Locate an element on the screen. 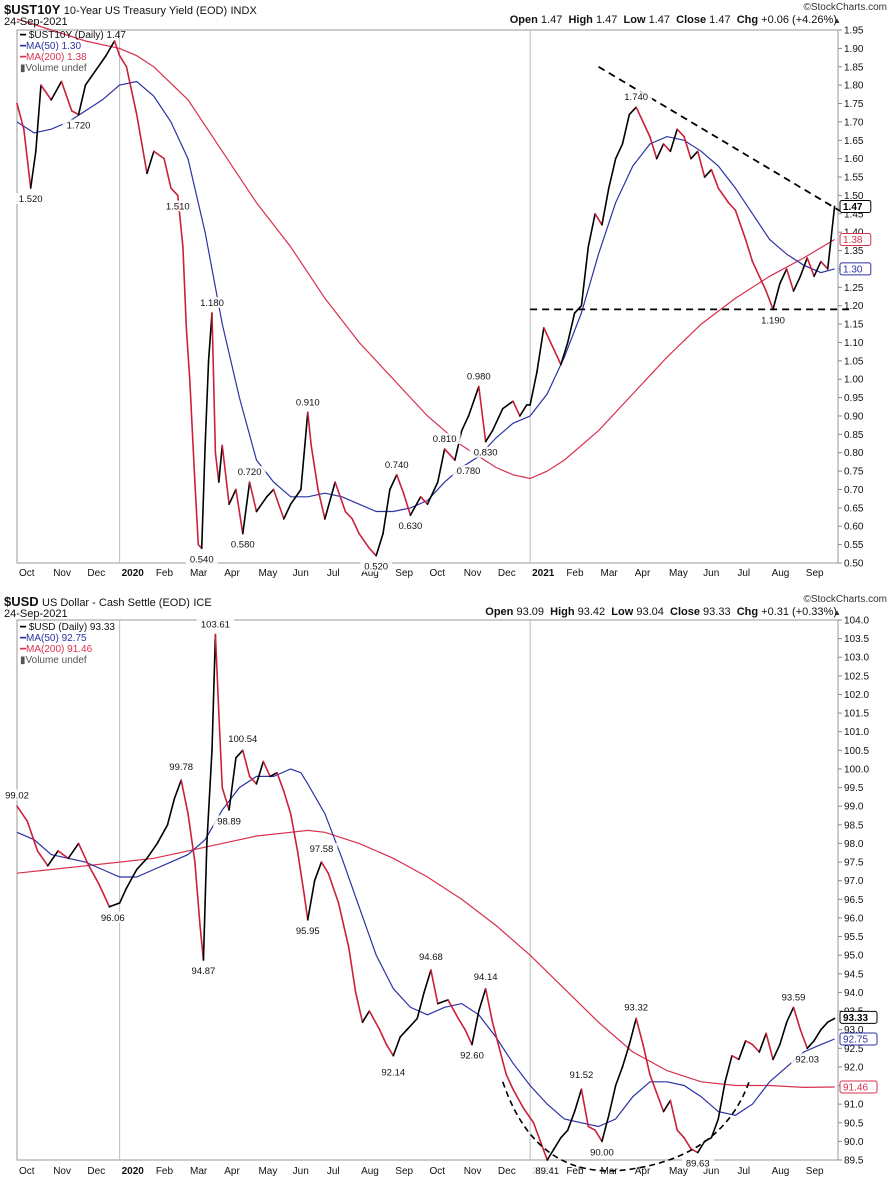 This screenshot has height=1185, width=893. y-tick-label: 0.95 is located at coordinates (854, 398).